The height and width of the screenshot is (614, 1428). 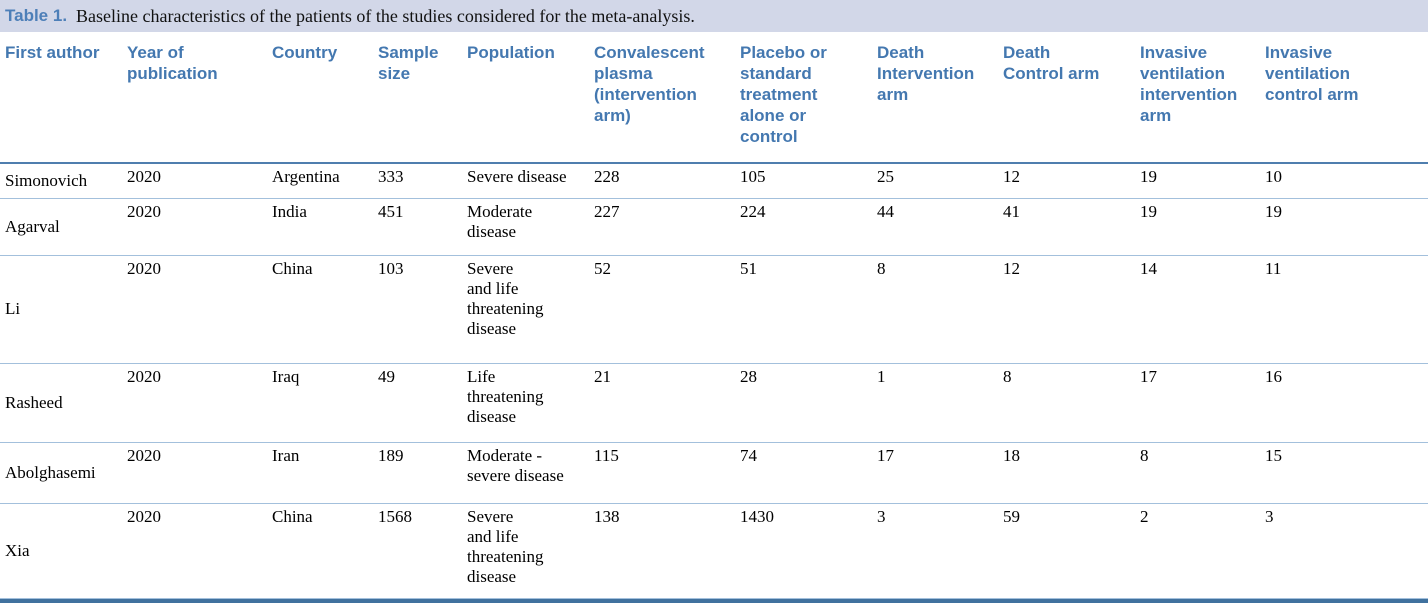 What do you see at coordinates (199, 98) in the screenshot?
I see `col-header-year: Year of publication` at bounding box center [199, 98].